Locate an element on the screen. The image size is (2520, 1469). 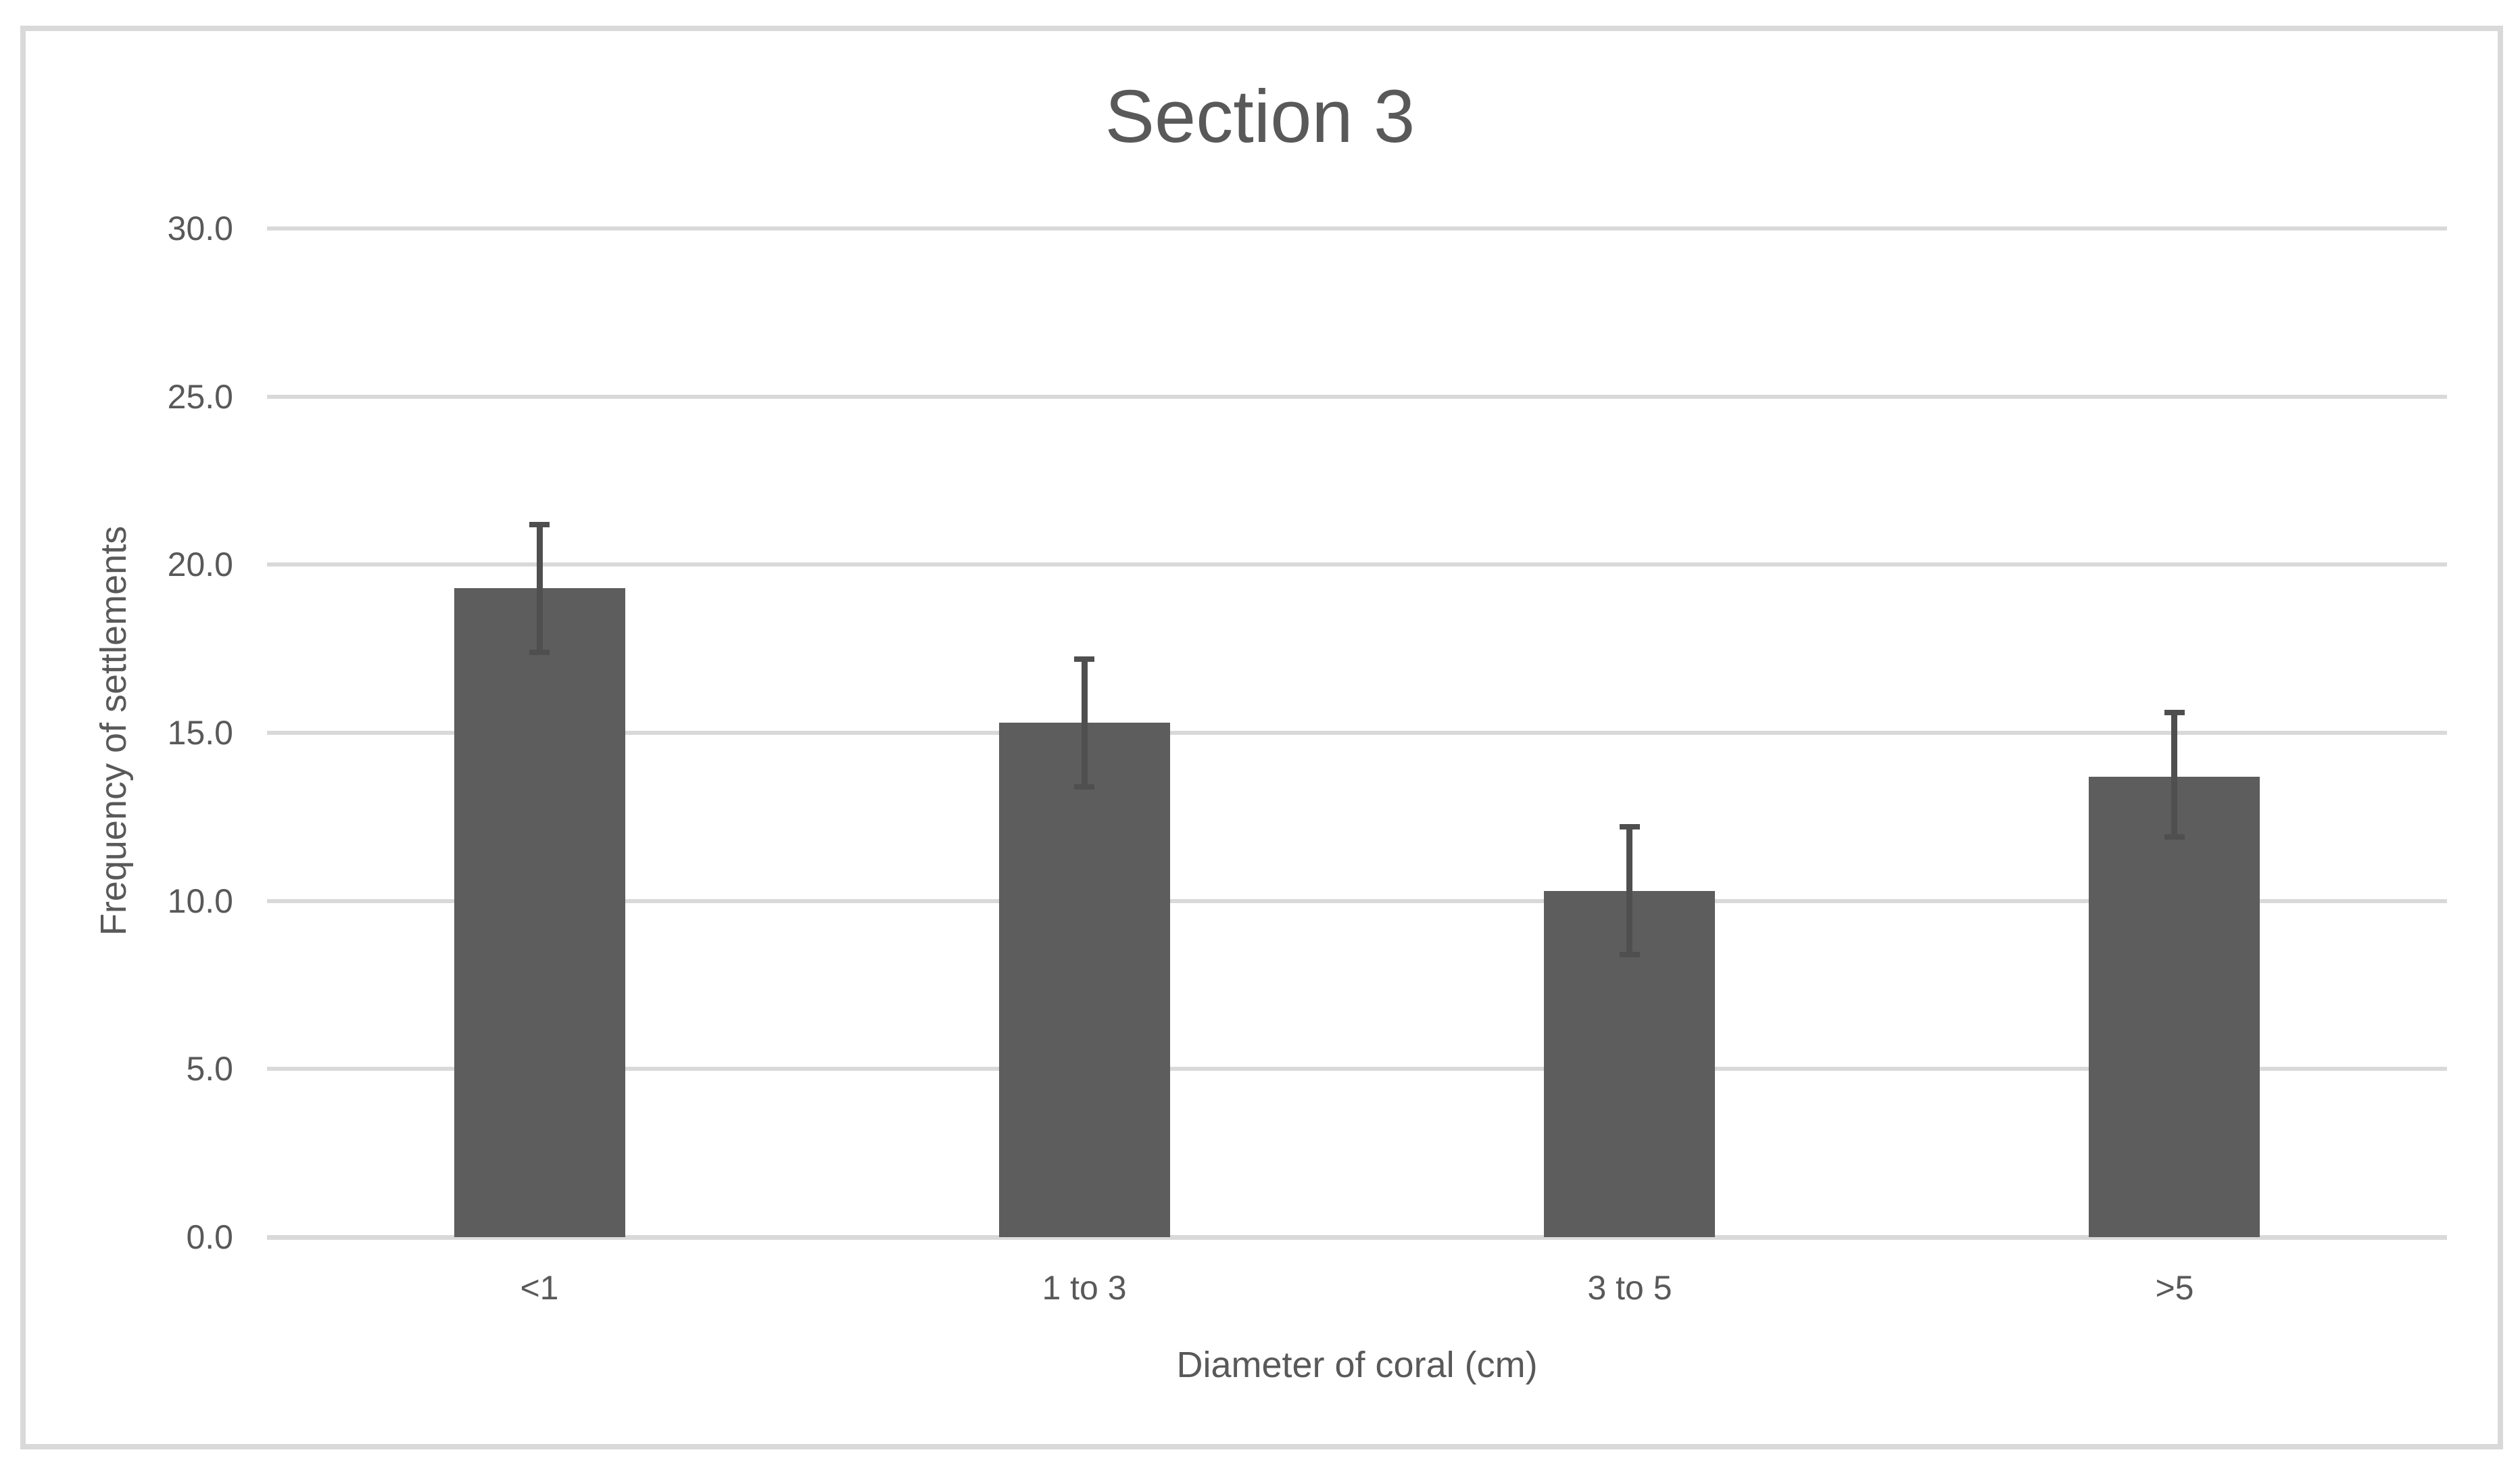
y-tick-label: 10.0 is located at coordinates (200, 901).